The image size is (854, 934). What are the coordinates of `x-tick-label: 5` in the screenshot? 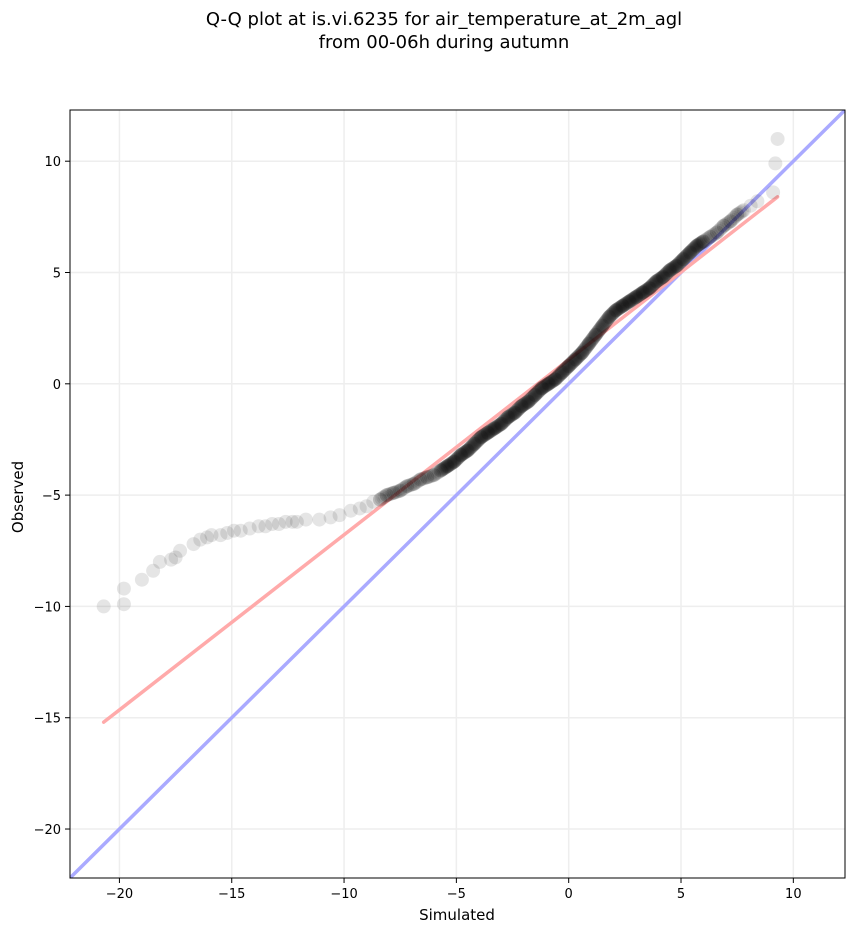 It's located at (681, 894).